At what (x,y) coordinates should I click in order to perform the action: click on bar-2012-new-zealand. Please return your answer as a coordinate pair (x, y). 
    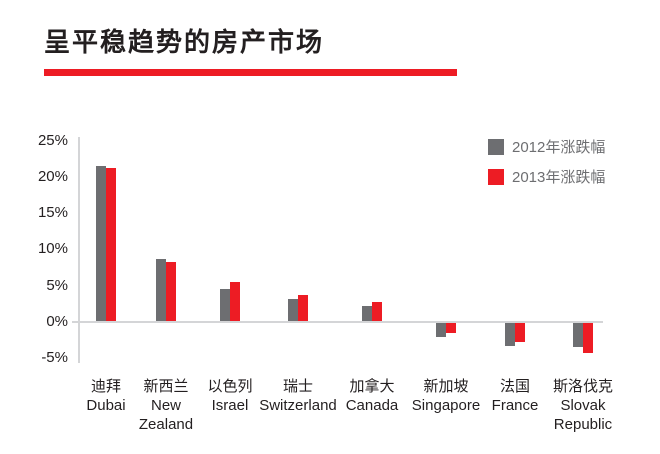
    Looking at the image, I should click on (161, 290).